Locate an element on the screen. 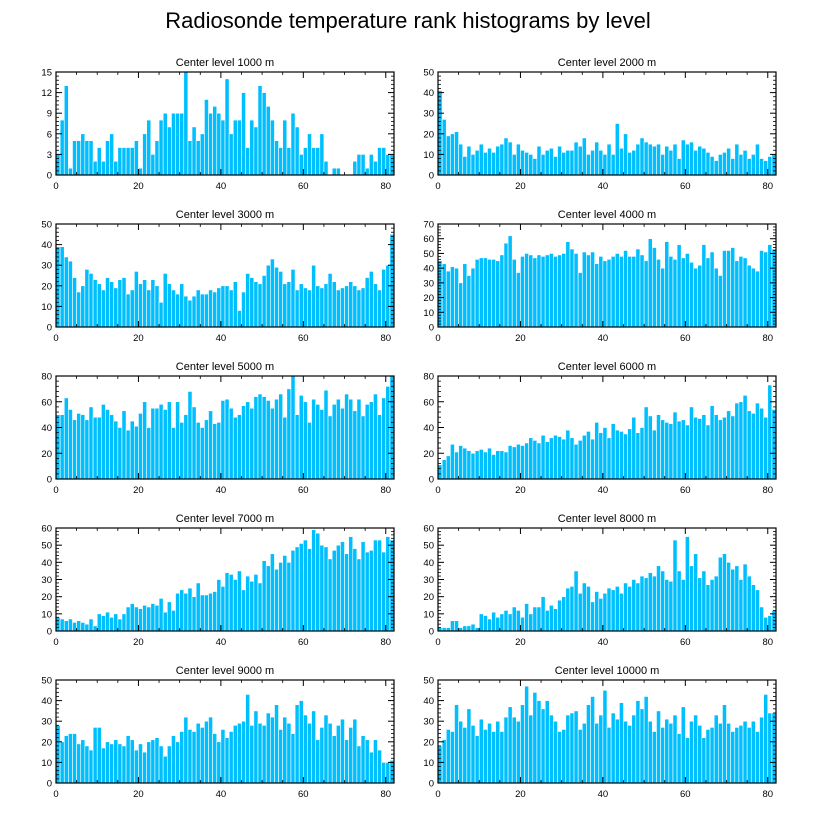 Image resolution: width=816 pixels, height=824 pixels. x-tick-label: 60 is located at coordinates (303, 186).